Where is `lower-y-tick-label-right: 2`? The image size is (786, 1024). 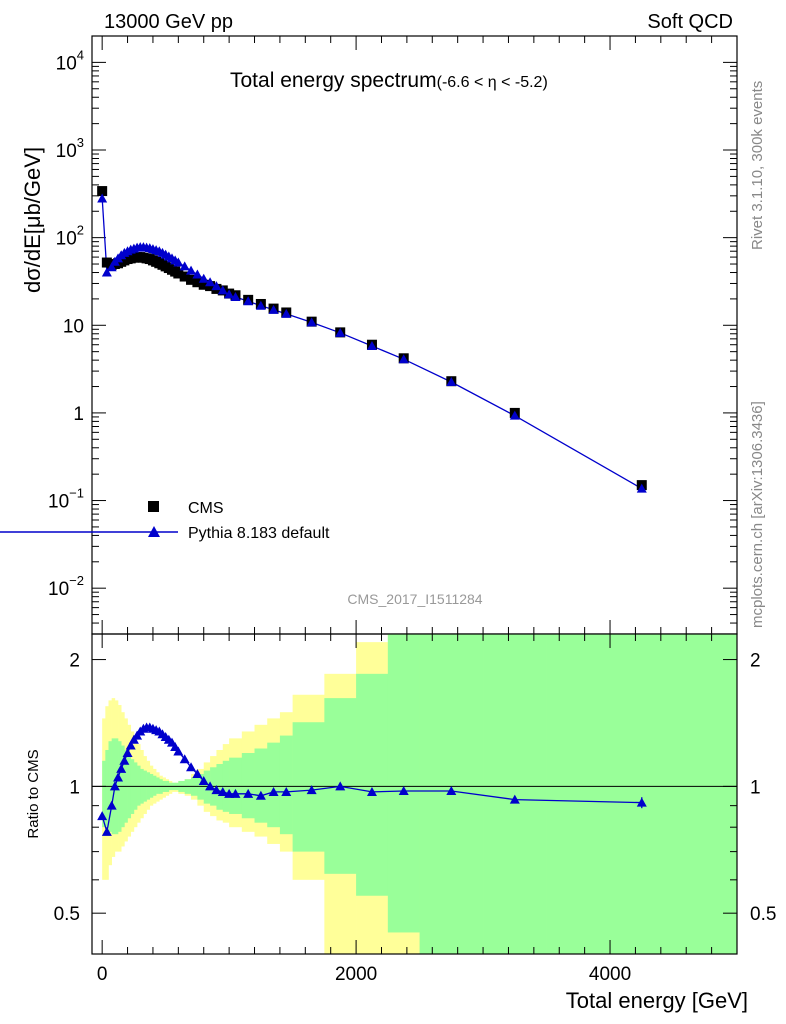 lower-y-tick-label-right: 2 is located at coordinates (755, 661).